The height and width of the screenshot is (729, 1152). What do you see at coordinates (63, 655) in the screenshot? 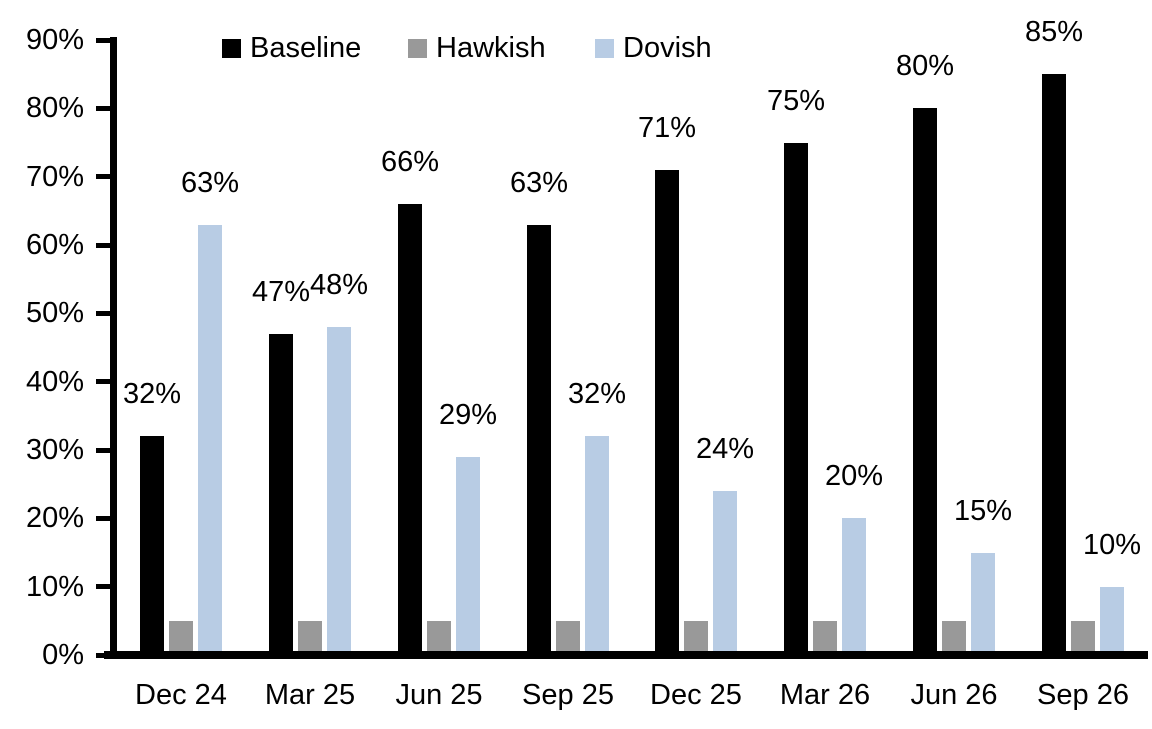
I see `y-tick-label: 0%` at bounding box center [63, 655].